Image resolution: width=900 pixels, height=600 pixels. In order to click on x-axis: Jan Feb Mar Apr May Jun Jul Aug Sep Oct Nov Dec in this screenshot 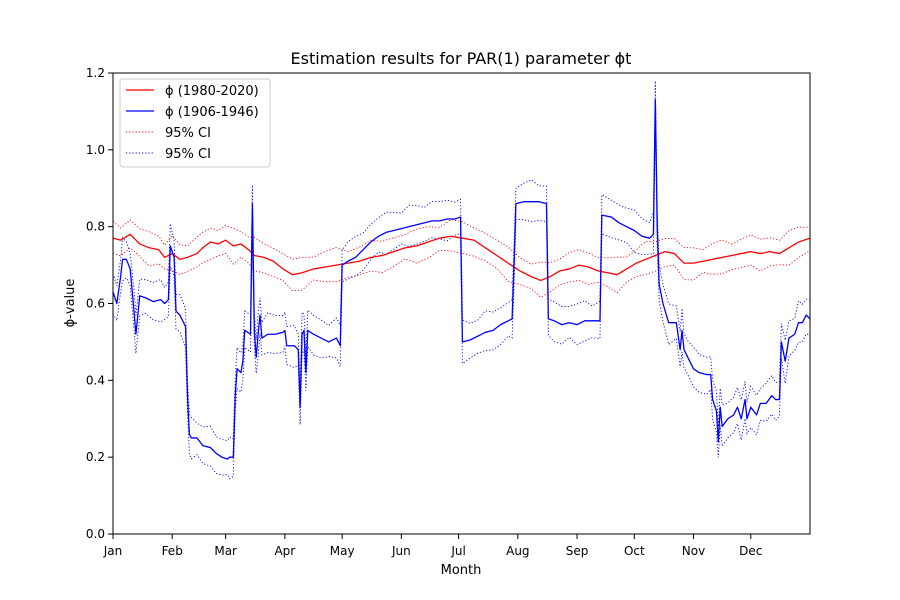, I will do `click(432, 546)`.